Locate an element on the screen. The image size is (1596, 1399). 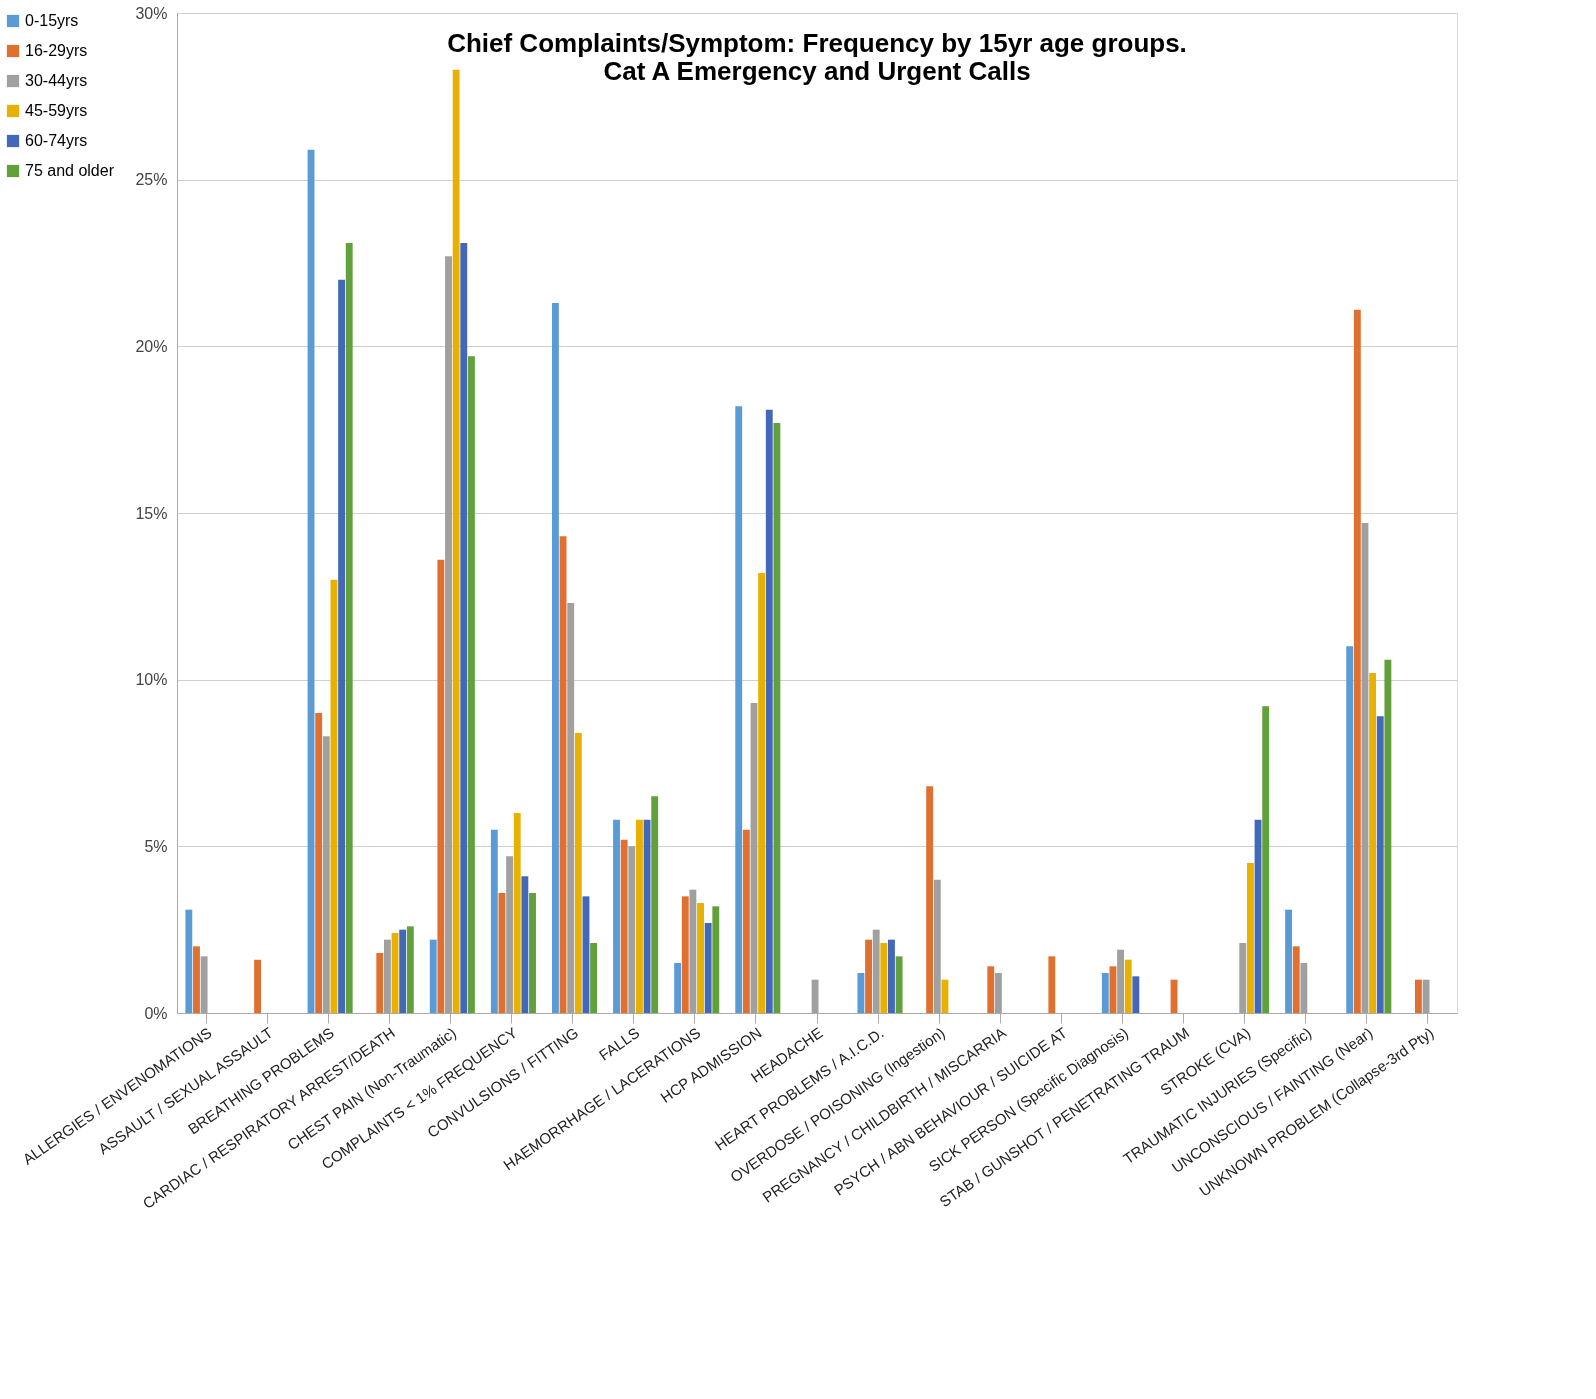
y-tick-label: 20% is located at coordinates (151, 346).